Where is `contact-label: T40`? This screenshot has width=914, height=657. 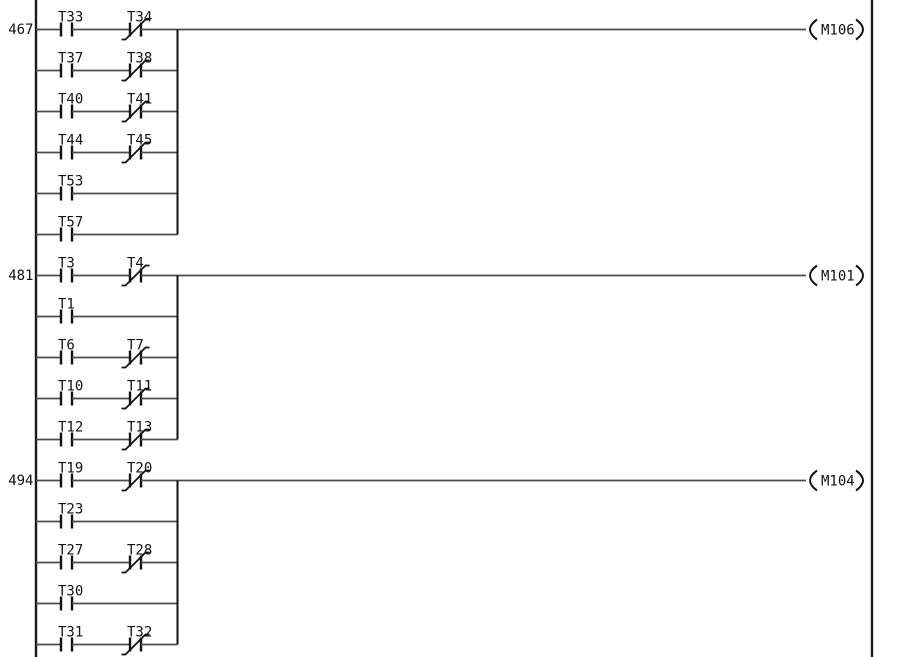
contact-label: T40 is located at coordinates (70, 100).